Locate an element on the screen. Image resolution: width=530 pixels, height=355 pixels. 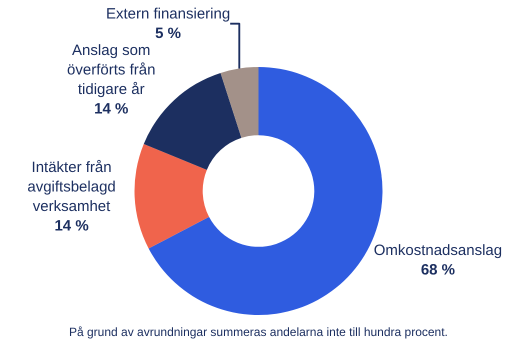
data-label: 68 % is located at coordinates (438, 269).